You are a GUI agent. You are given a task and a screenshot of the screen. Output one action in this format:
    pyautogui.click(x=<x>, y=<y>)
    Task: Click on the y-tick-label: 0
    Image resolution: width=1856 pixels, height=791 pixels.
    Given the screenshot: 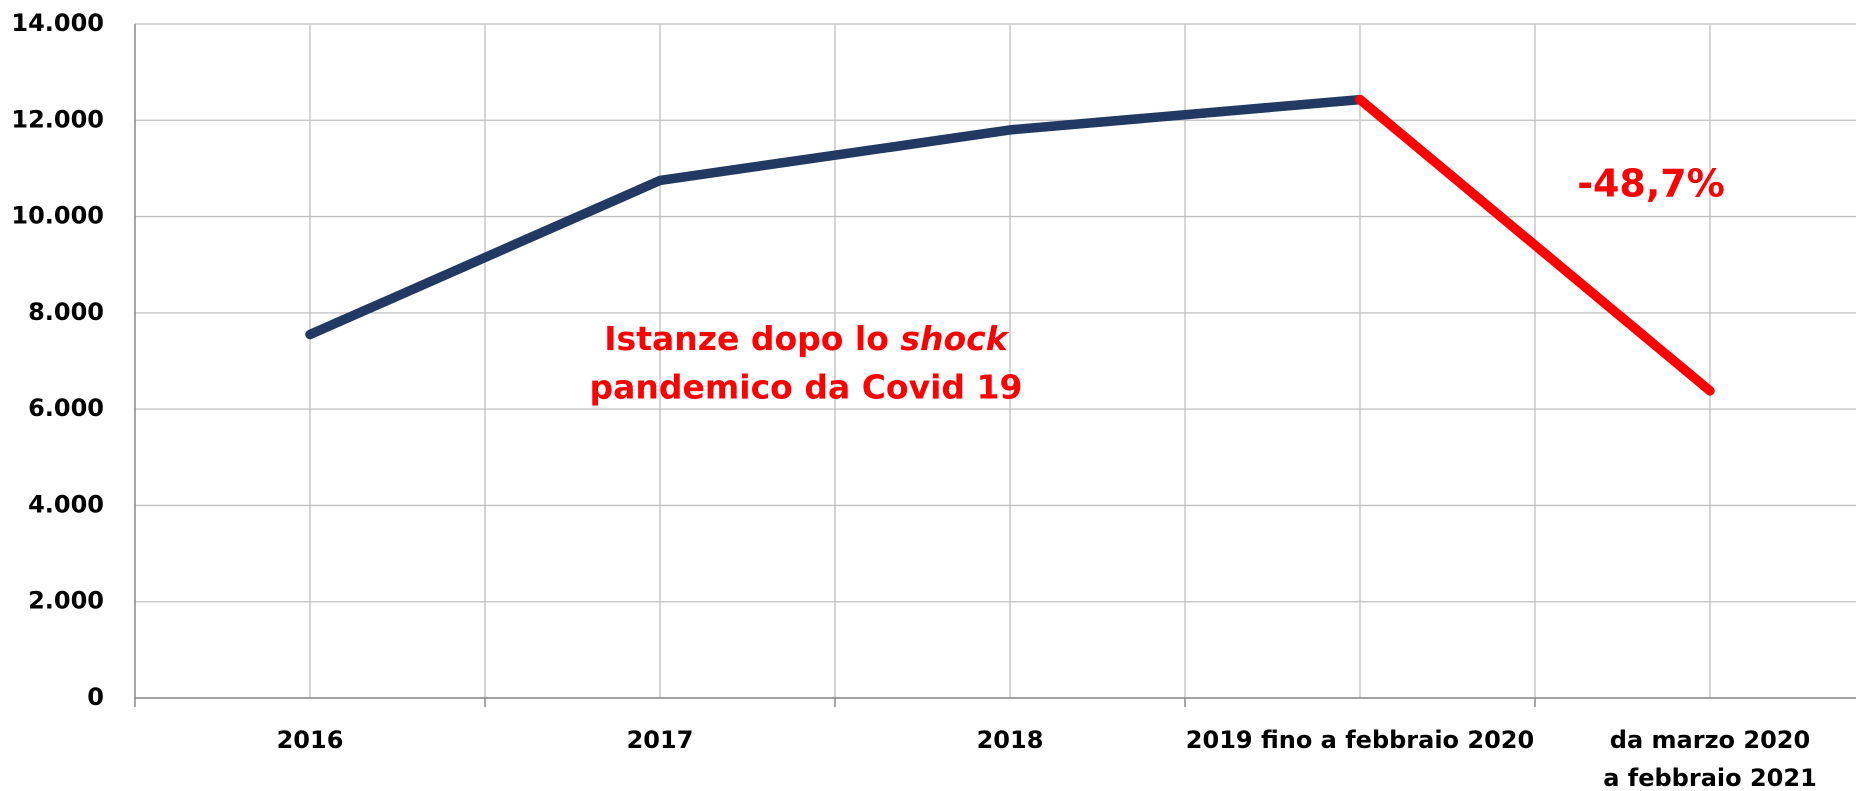 What is the action you would take?
    pyautogui.click(x=95, y=697)
    